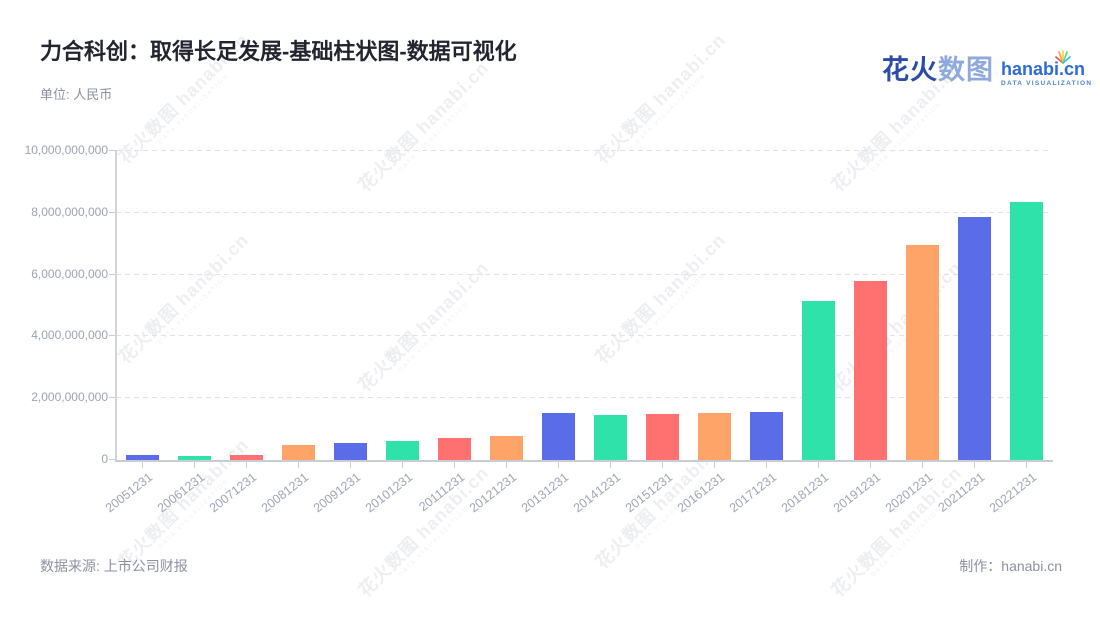 This screenshot has height=620, width=1100. What do you see at coordinates (69, 335) in the screenshot?
I see `y-axis-label: 4,000,000,000` at bounding box center [69, 335].